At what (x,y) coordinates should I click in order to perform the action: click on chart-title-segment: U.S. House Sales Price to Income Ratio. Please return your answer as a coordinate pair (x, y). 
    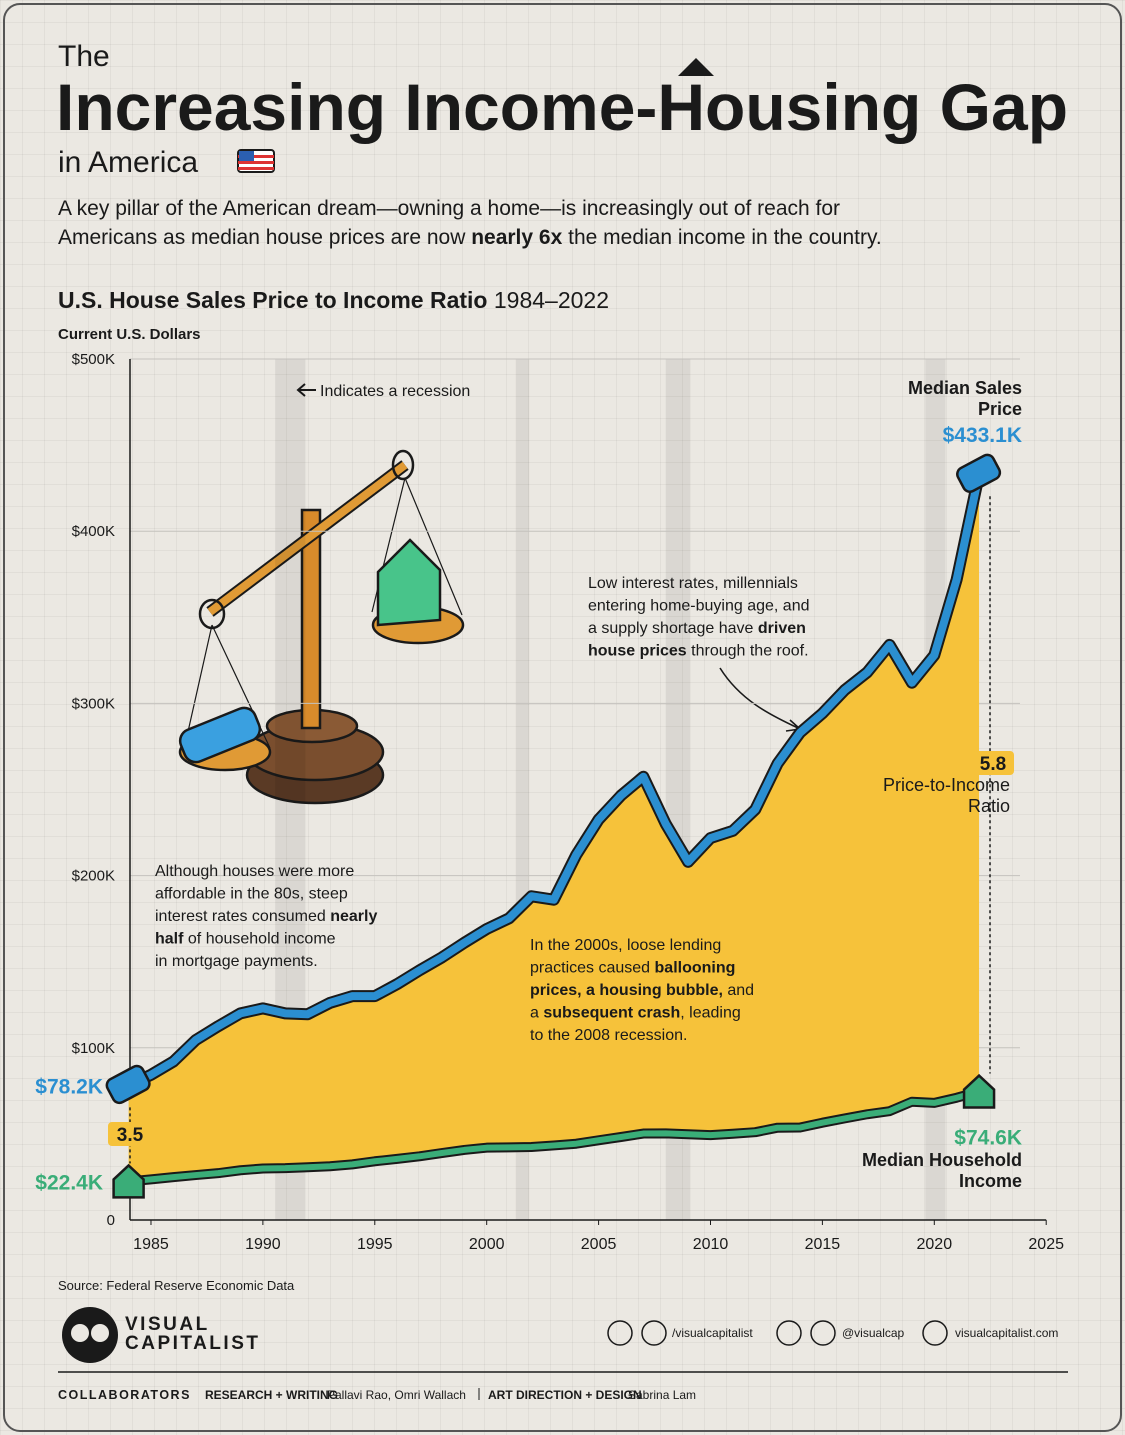
    Looking at the image, I should click on (272, 300).